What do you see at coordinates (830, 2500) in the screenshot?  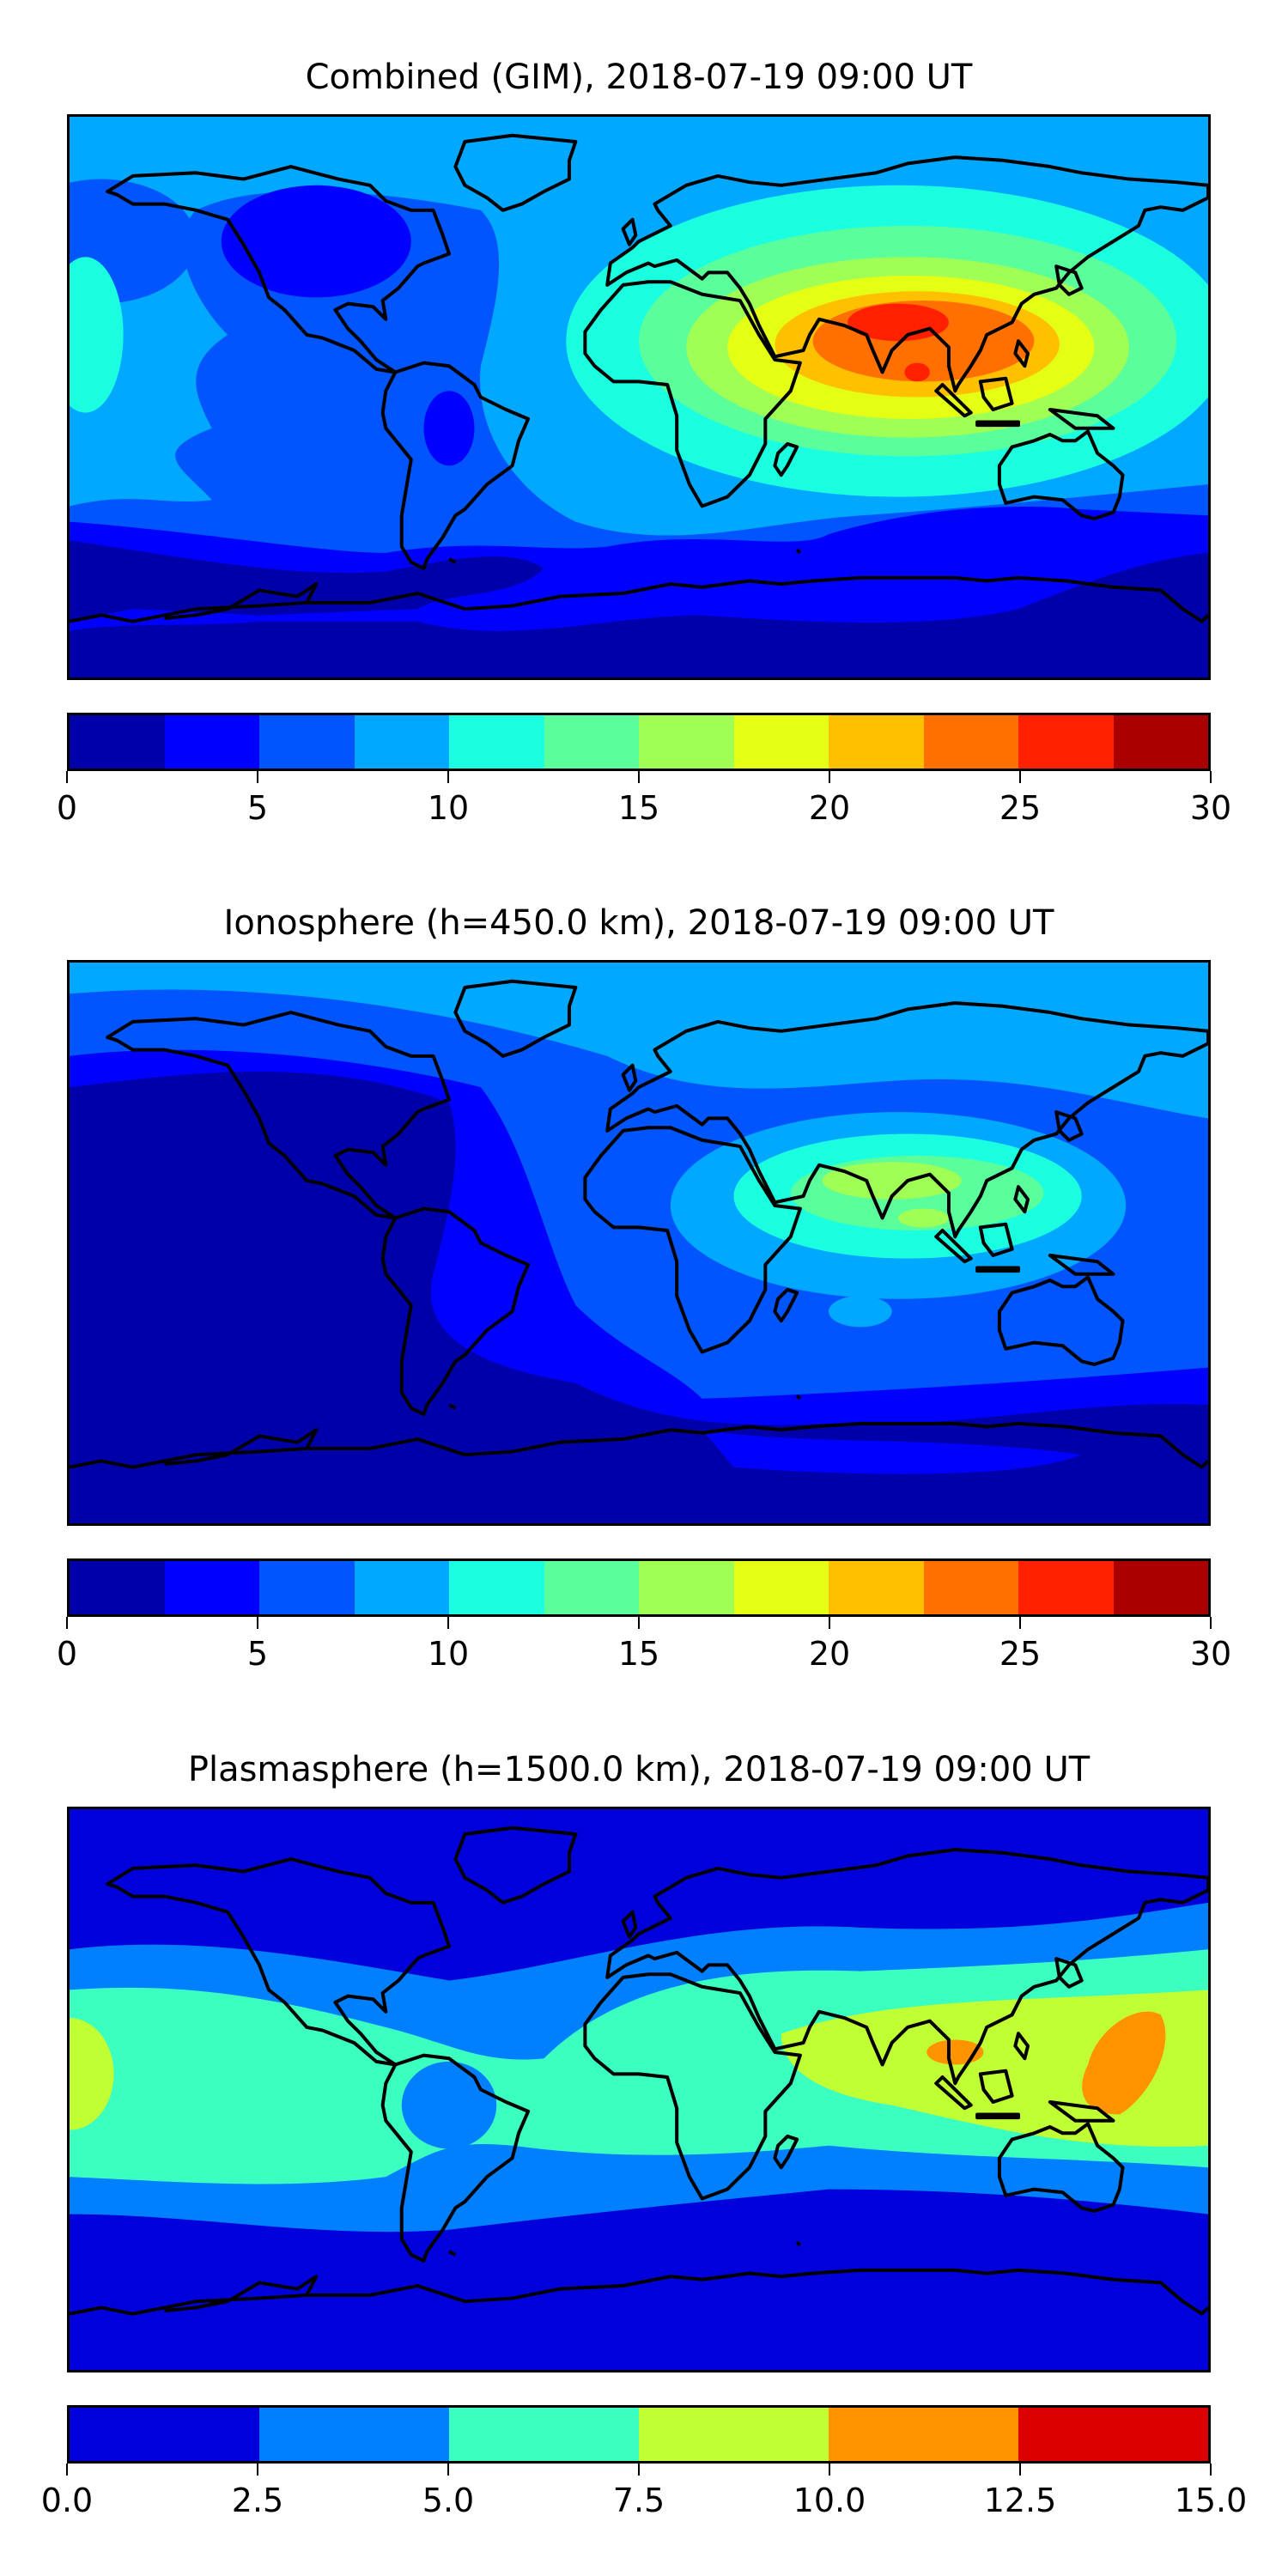 I see `colorbar-tick-label: 10.0` at bounding box center [830, 2500].